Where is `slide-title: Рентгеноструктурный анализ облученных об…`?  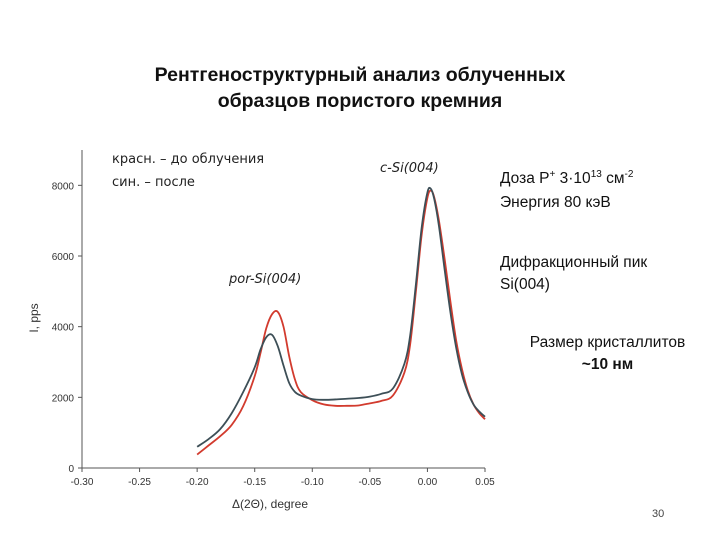 slide-title: Рентгеноструктурный анализ облученных об… is located at coordinates (360, 88).